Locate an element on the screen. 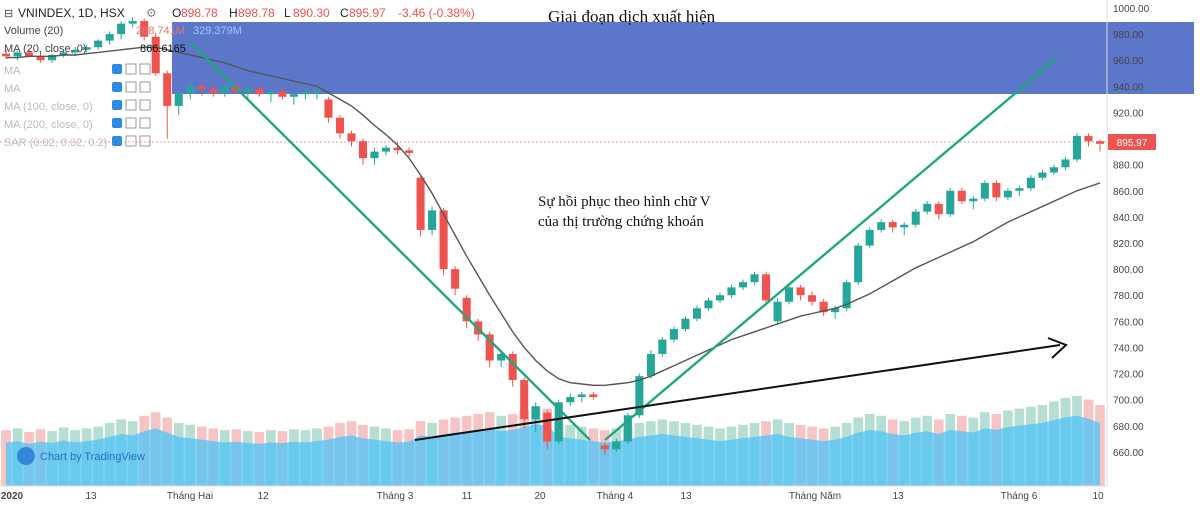 This screenshot has height=506, width=1200. settings-icon: ⚙ is located at coordinates (151, 13).